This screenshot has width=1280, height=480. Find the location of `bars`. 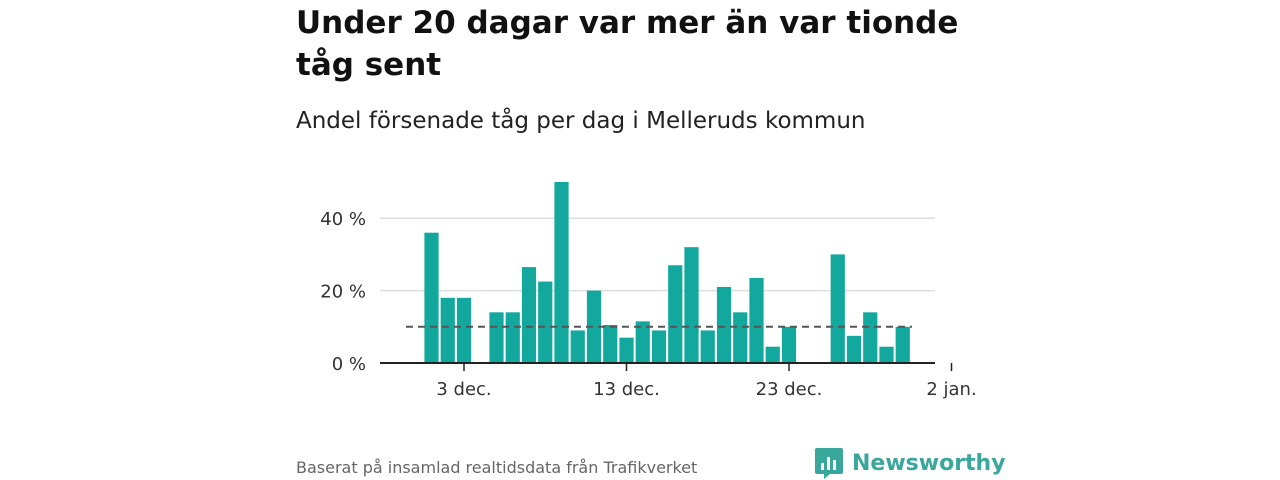

bars is located at coordinates (667, 272).